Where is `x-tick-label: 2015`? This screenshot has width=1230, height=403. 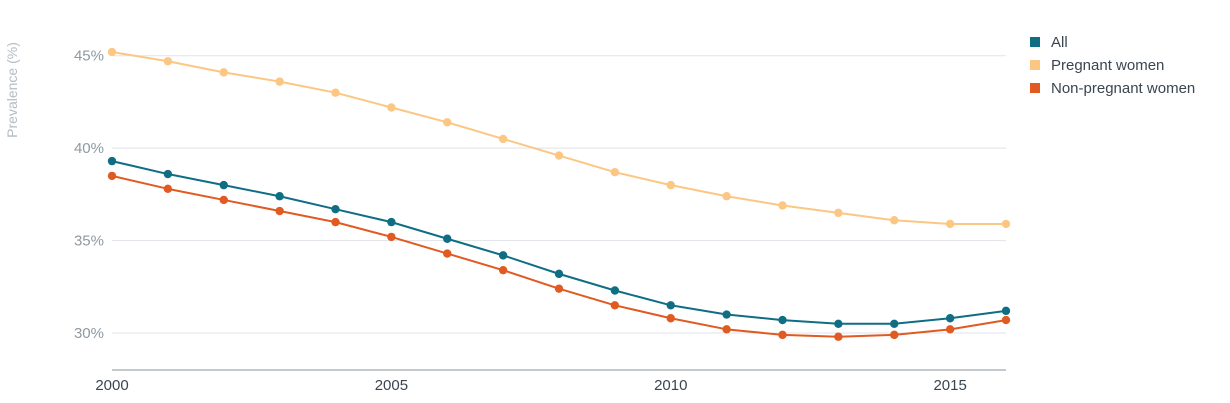
x-tick-label: 2015 is located at coordinates (949, 385).